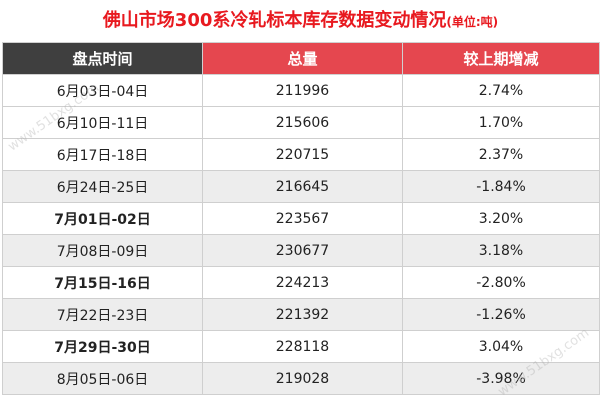  I want to click on table-row: 7月22日-23日 221392 -1.26%, so click(301, 314).